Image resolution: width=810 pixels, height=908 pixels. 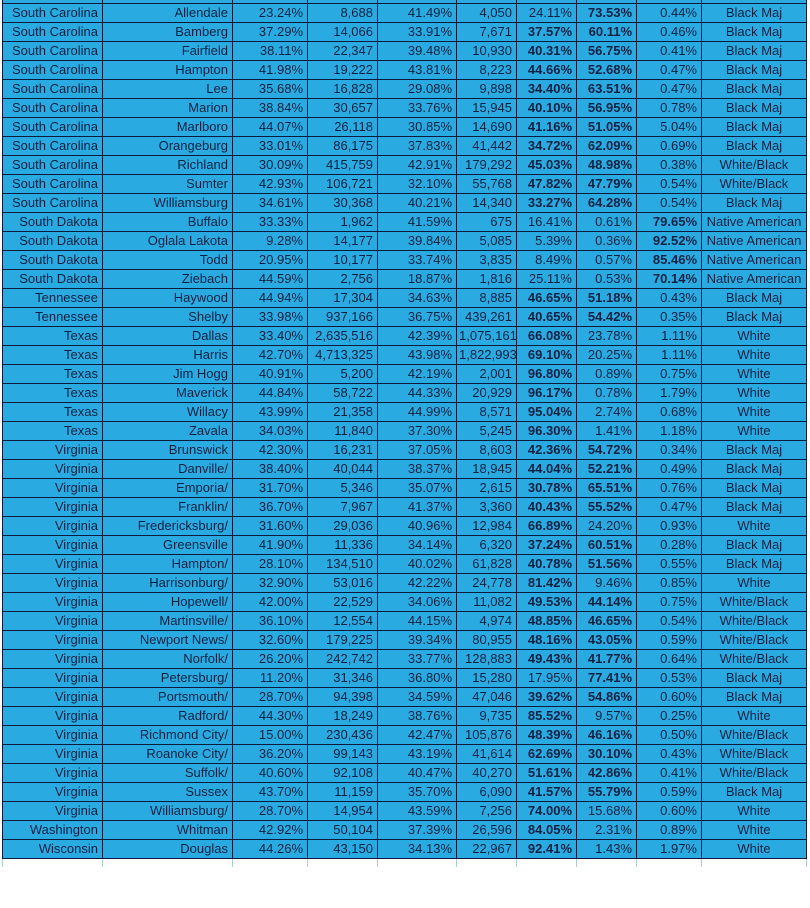 What do you see at coordinates (417, 754) in the screenshot?
I see `cell: 43.19%` at bounding box center [417, 754].